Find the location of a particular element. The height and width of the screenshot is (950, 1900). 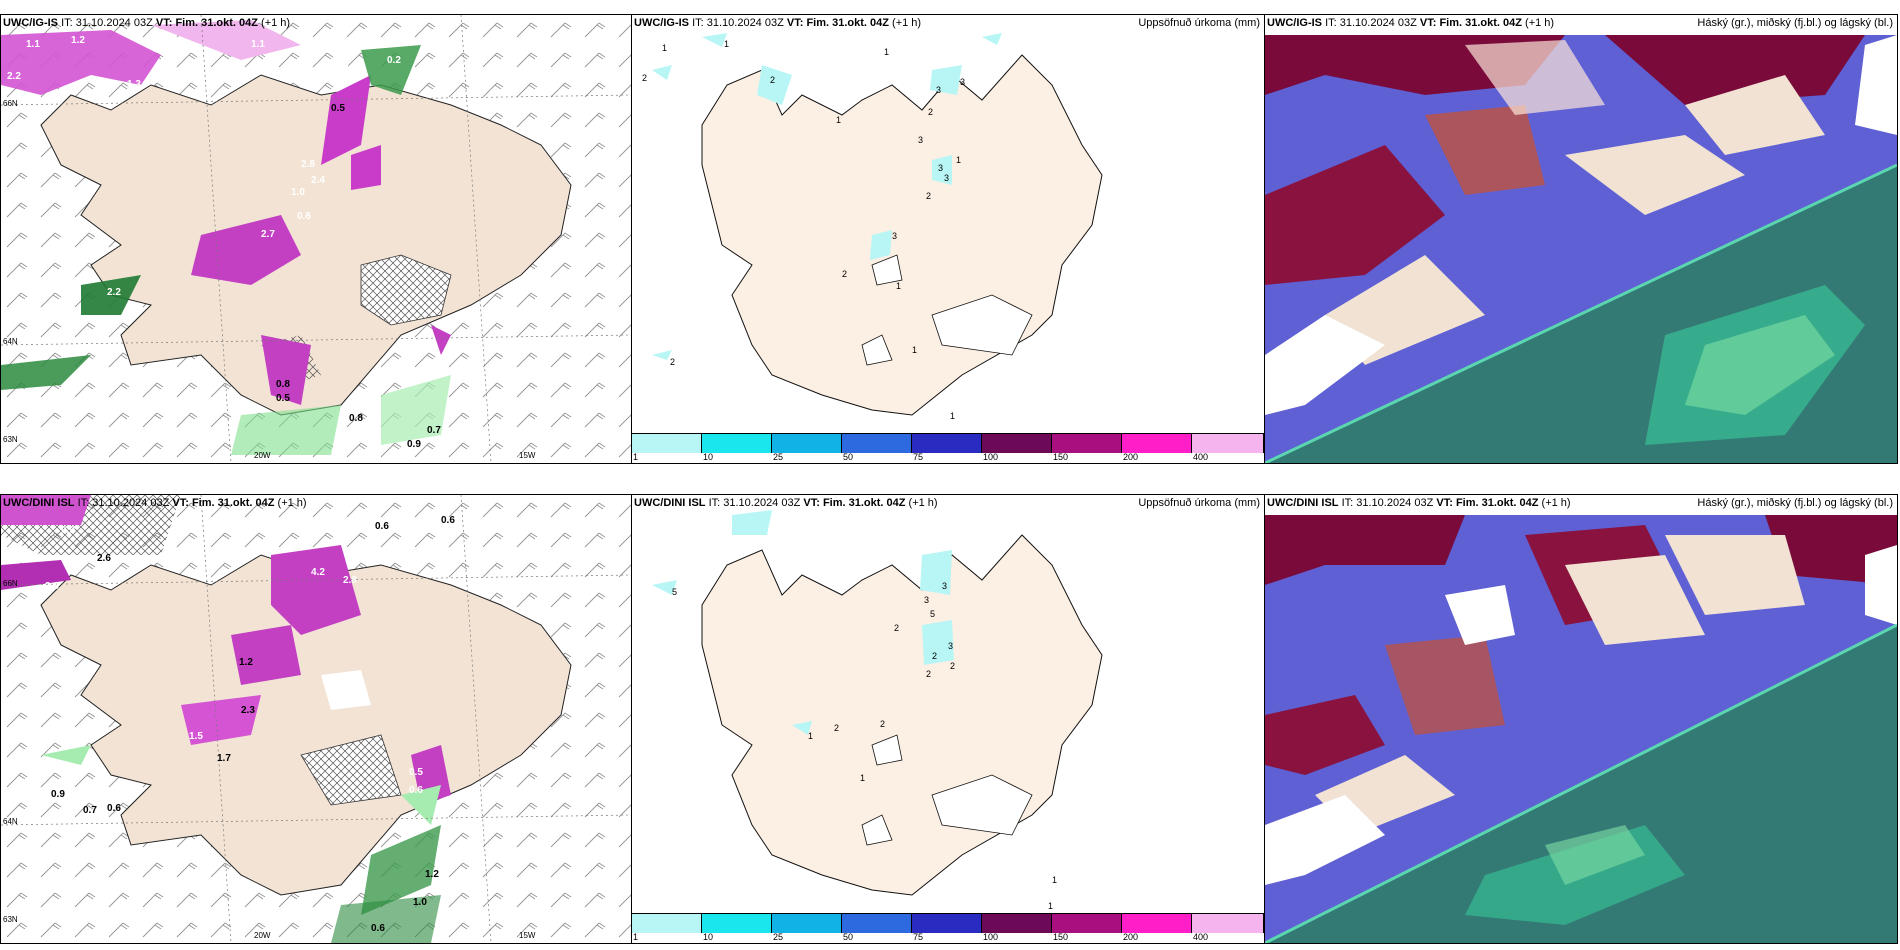

precip-value: 2.4 is located at coordinates (318, 180).